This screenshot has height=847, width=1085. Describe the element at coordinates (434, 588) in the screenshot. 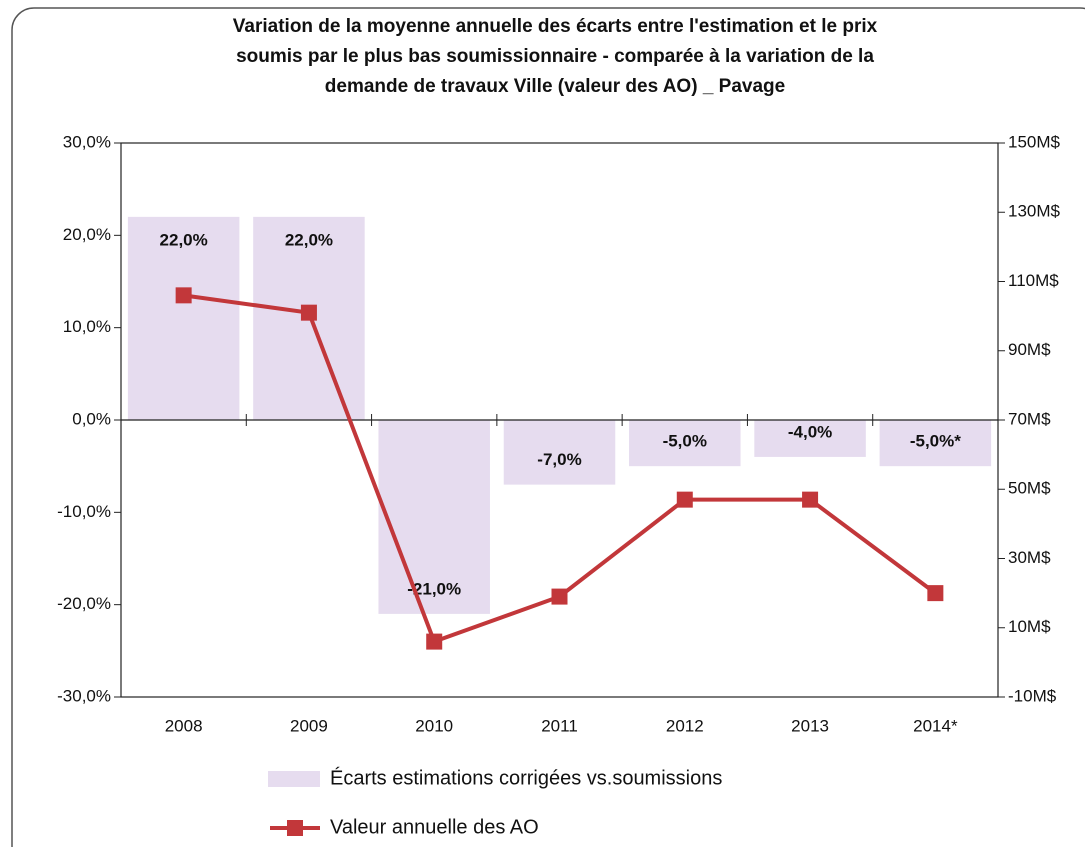

I see `data-label: -21,0%` at that location.